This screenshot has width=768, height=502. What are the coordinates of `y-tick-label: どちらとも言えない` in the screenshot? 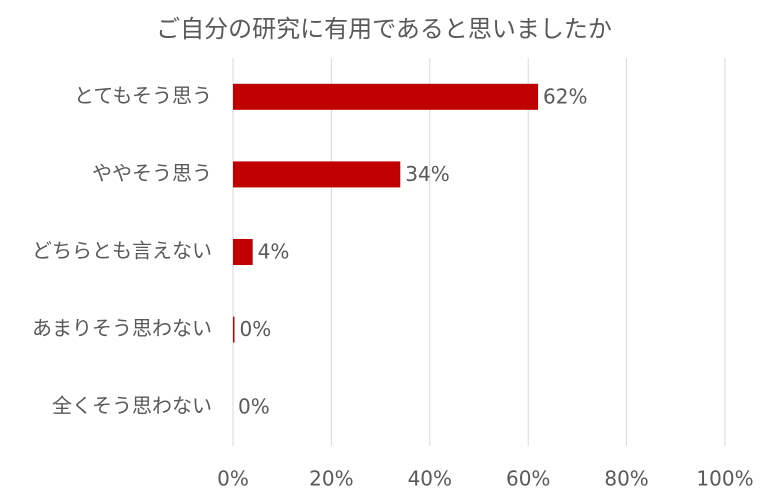 It's located at (122, 251).